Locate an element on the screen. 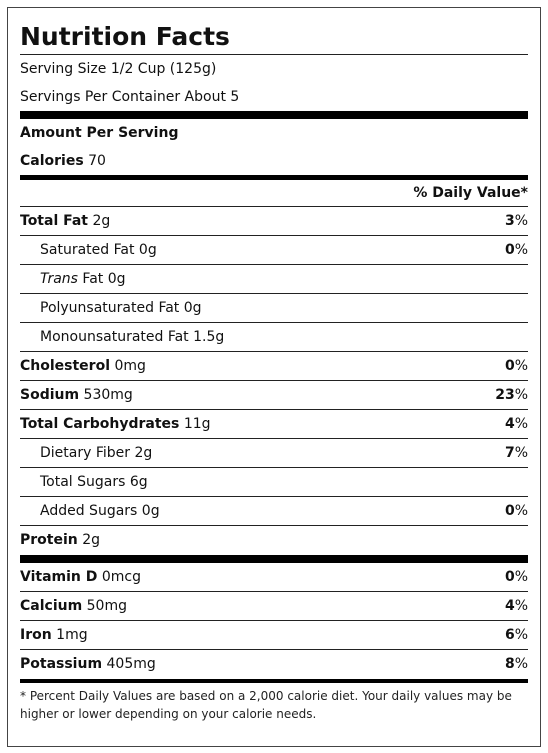 The height and width of the screenshot is (753, 548). daily-value: 8% is located at coordinates (516, 664).